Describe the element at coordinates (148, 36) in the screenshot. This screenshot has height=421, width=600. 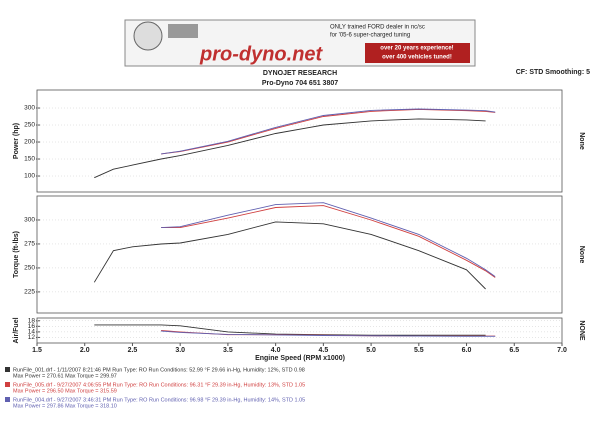
I see `gauge-icon` at that location.